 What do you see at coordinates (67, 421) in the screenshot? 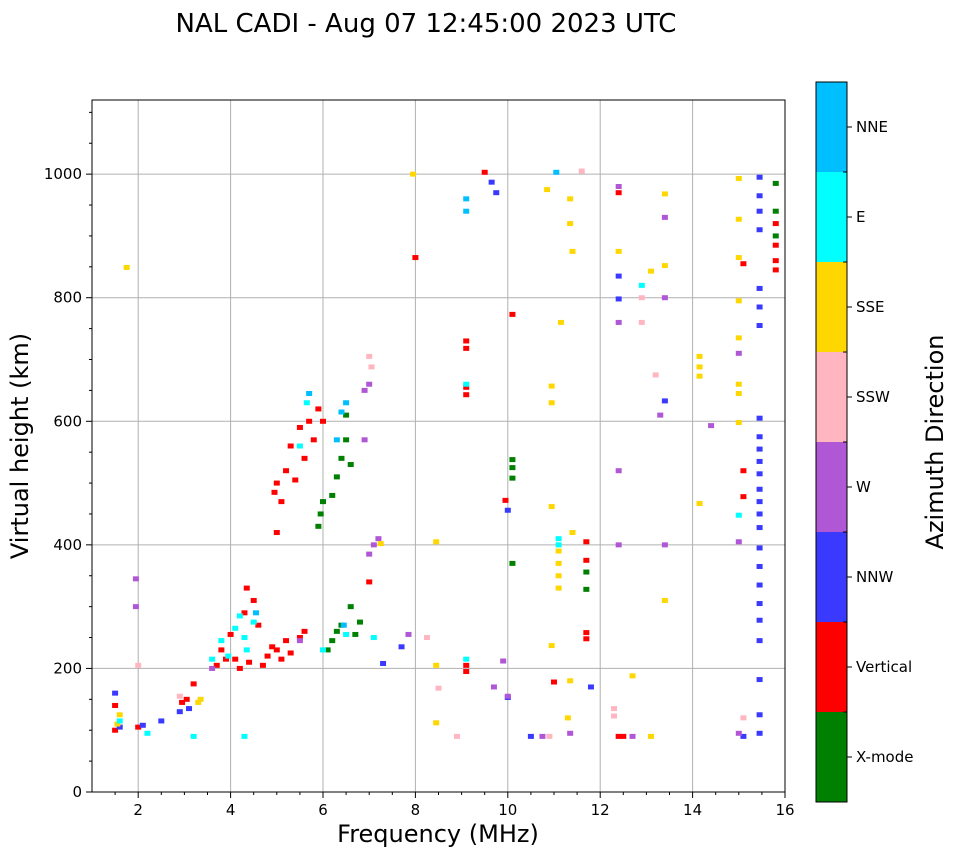
I see `y-tick-label: 600` at bounding box center [67, 421].